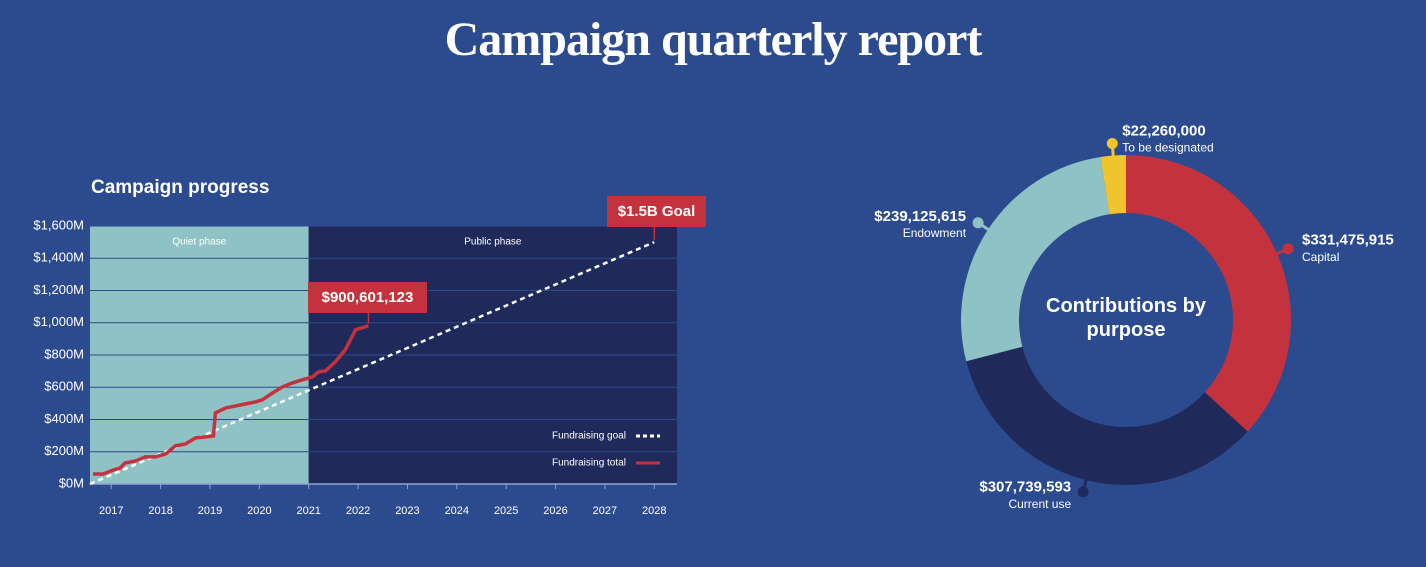  I want to click on annotation: $900,601,123, so click(368, 297).